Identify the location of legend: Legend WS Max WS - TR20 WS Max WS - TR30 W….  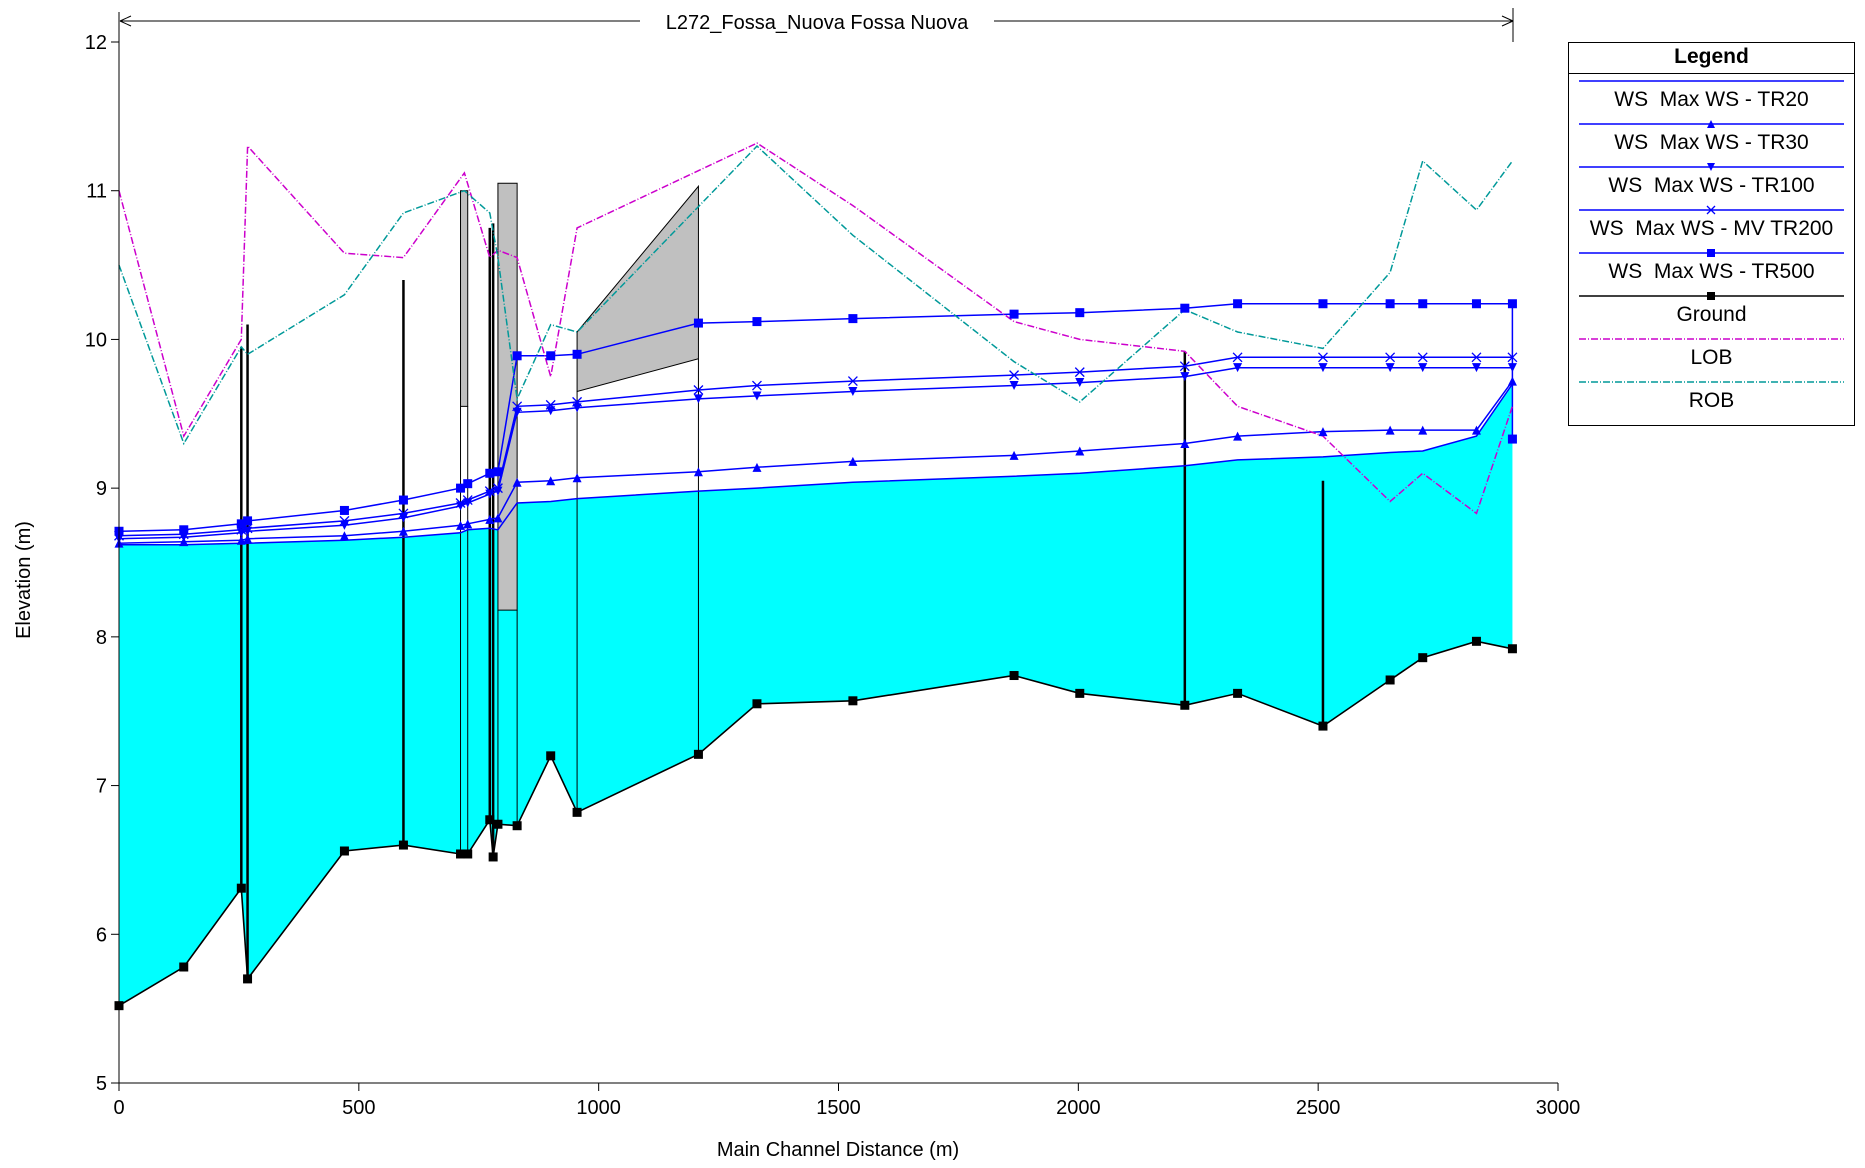
(1711, 234).